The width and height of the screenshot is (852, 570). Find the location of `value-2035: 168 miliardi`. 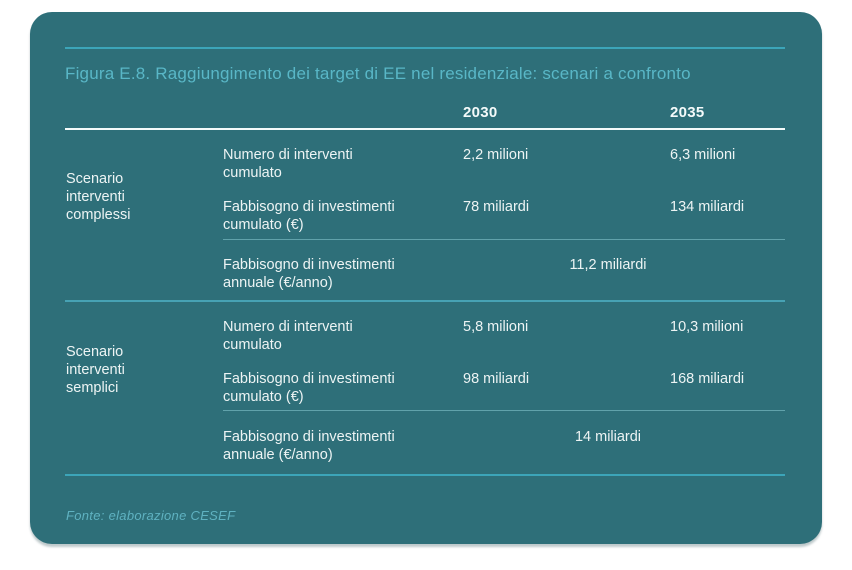

value-2035: 168 miliardi is located at coordinates (707, 379).